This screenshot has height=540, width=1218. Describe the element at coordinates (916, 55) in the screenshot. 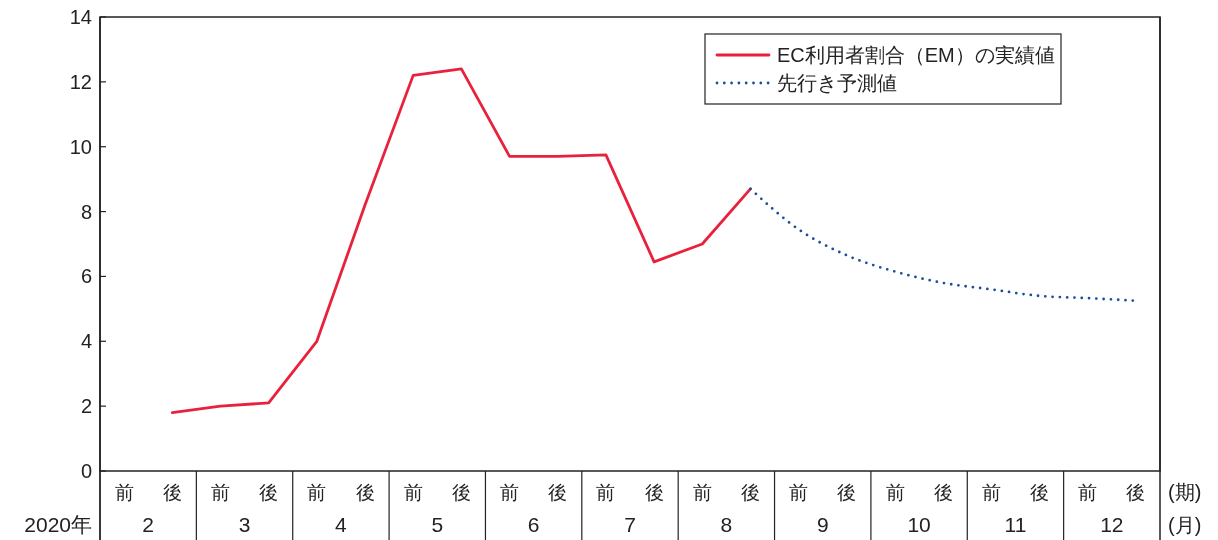

I see `legend-label: EC利用者割合（EM）の実績値` at that location.